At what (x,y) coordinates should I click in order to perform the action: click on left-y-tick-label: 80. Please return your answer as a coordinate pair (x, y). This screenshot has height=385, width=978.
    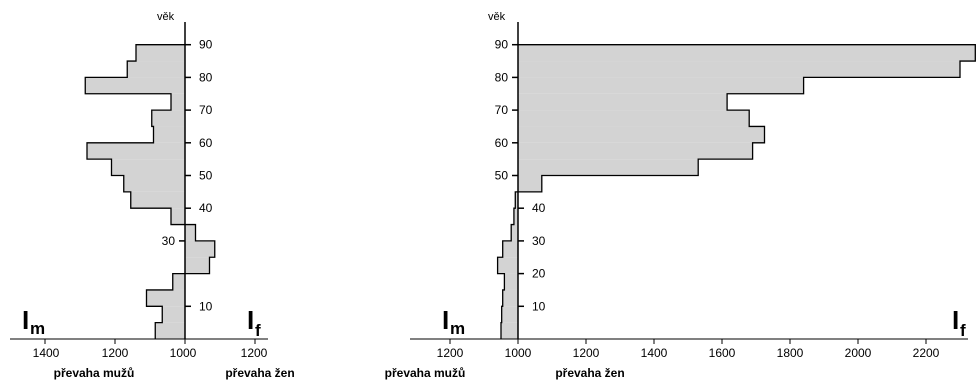
    Looking at the image, I should click on (206, 77).